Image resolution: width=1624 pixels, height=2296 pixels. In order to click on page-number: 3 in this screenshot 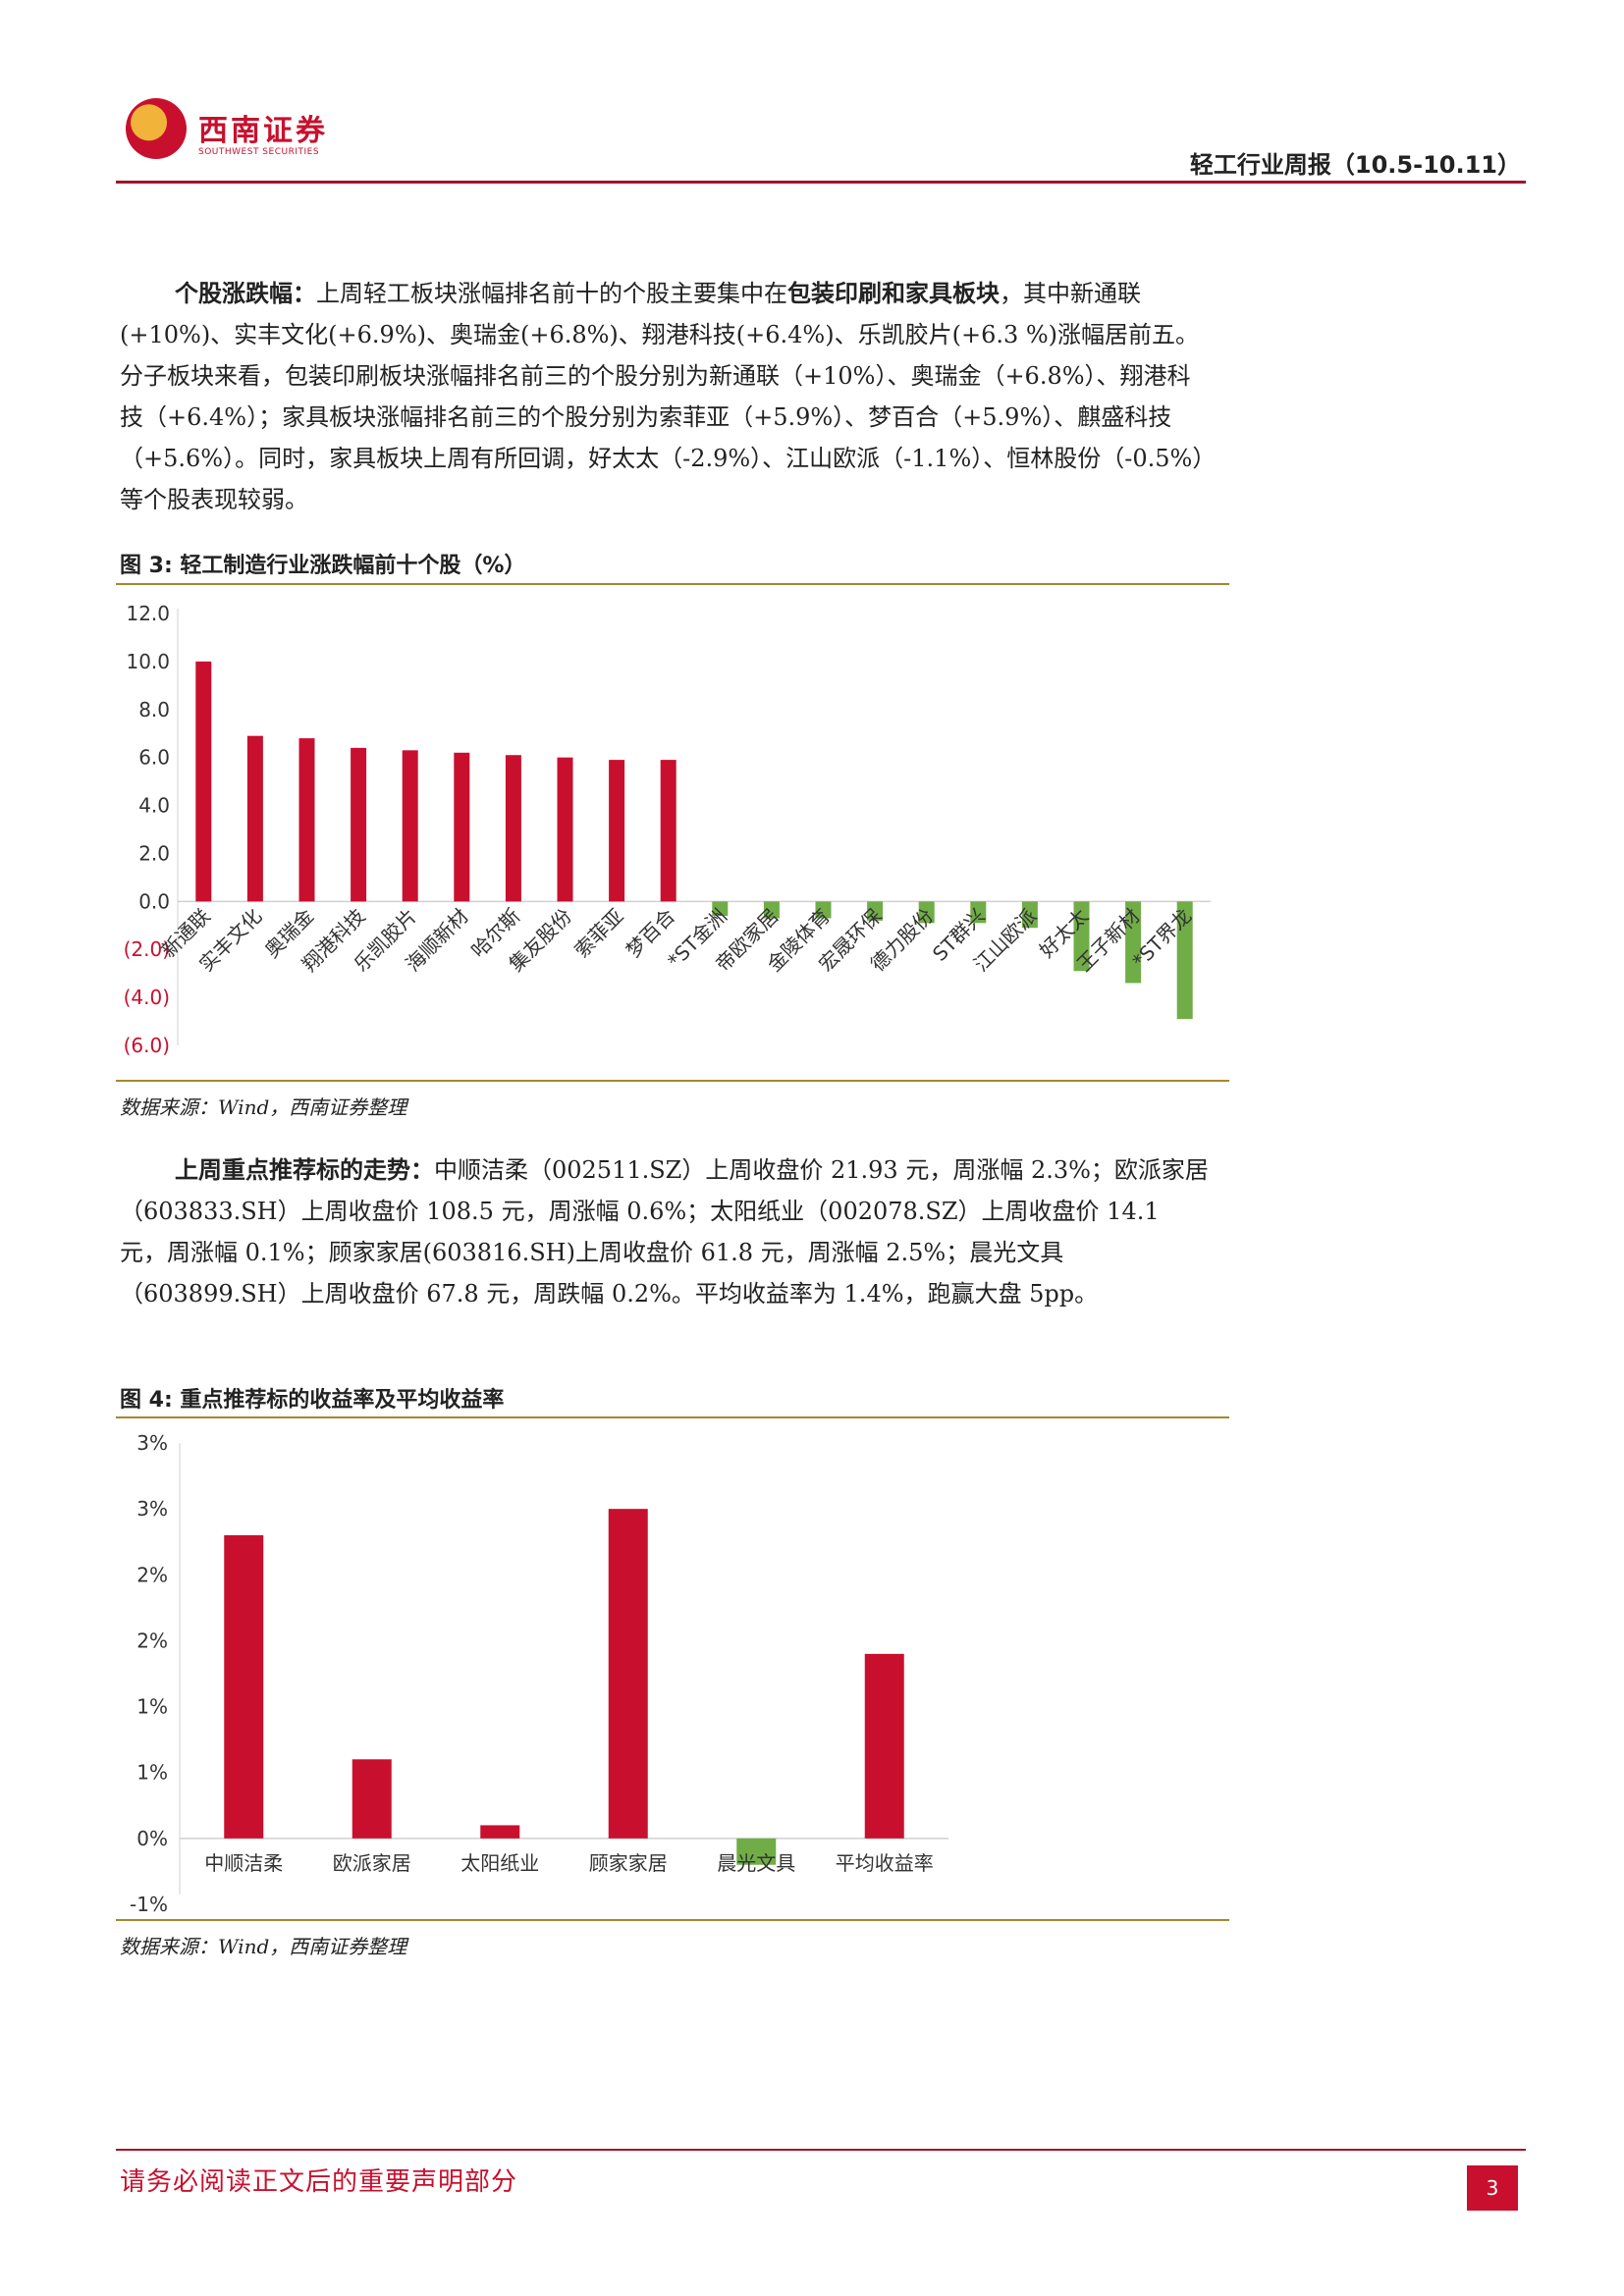, I will do `click(1492, 2188)`.